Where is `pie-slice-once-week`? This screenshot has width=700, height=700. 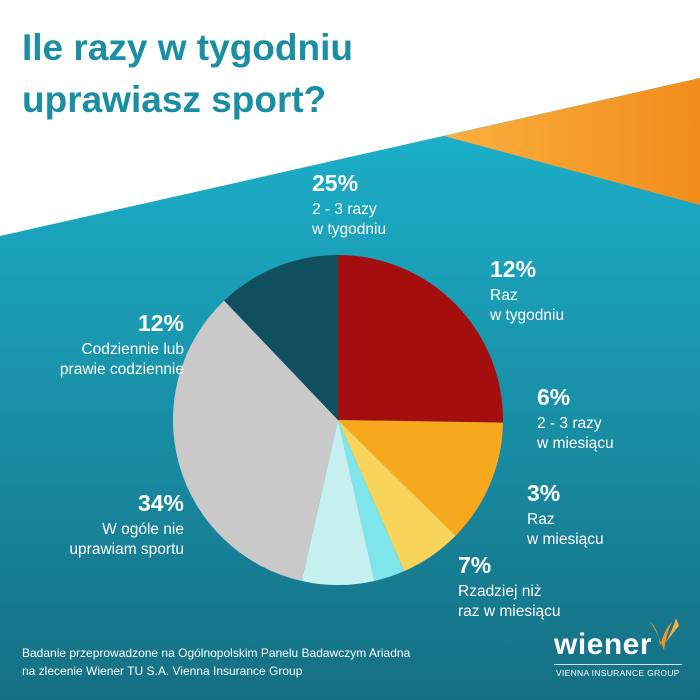 pie-slice-once-week is located at coordinates (420, 478).